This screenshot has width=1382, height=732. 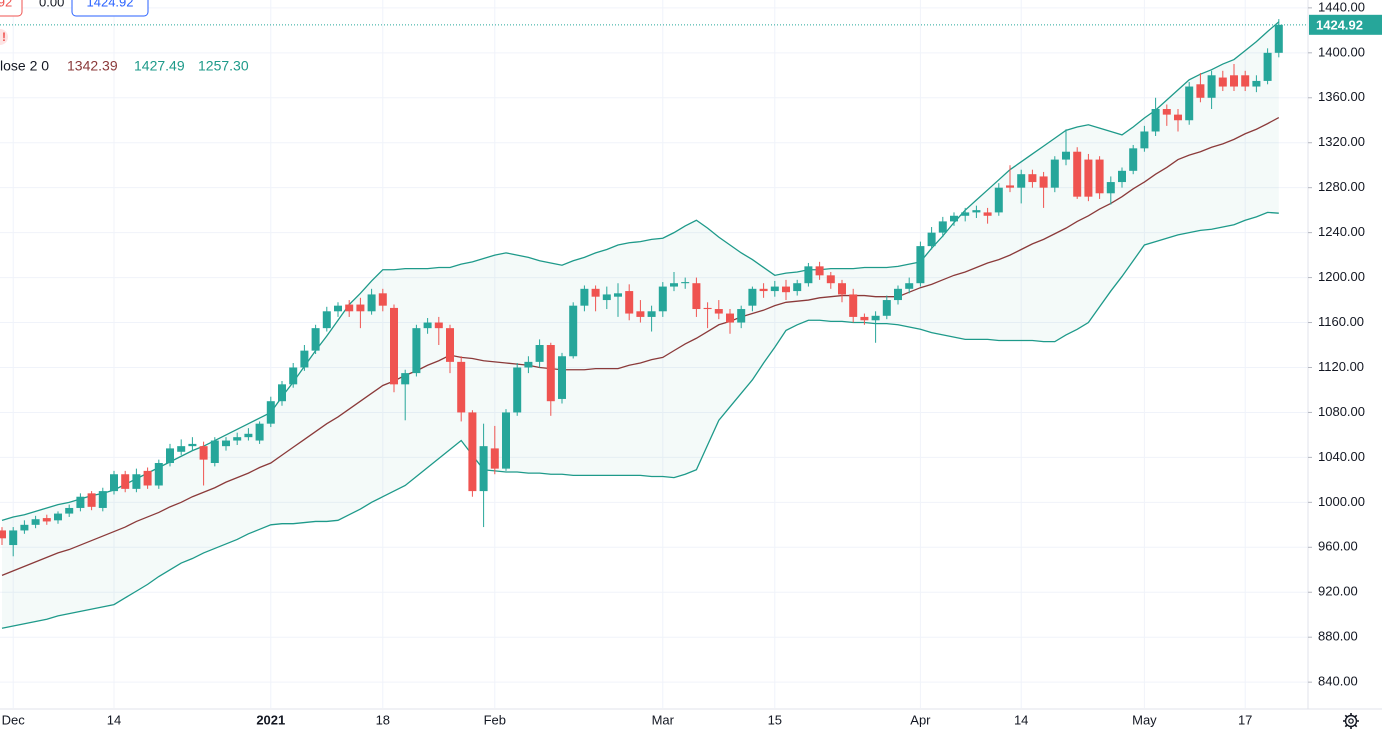 I want to click on y-tick-label: 1200.00, so click(x=1341, y=276).